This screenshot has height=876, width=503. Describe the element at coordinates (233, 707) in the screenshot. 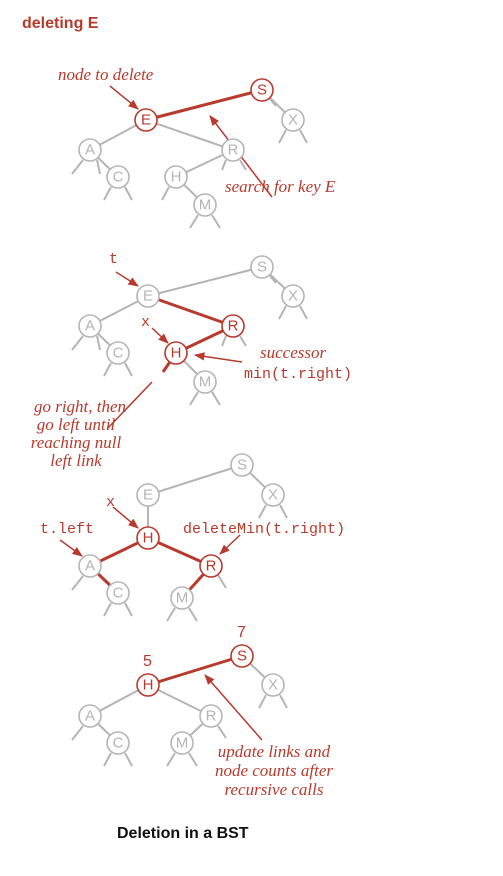

I see `arrow-update` at that location.